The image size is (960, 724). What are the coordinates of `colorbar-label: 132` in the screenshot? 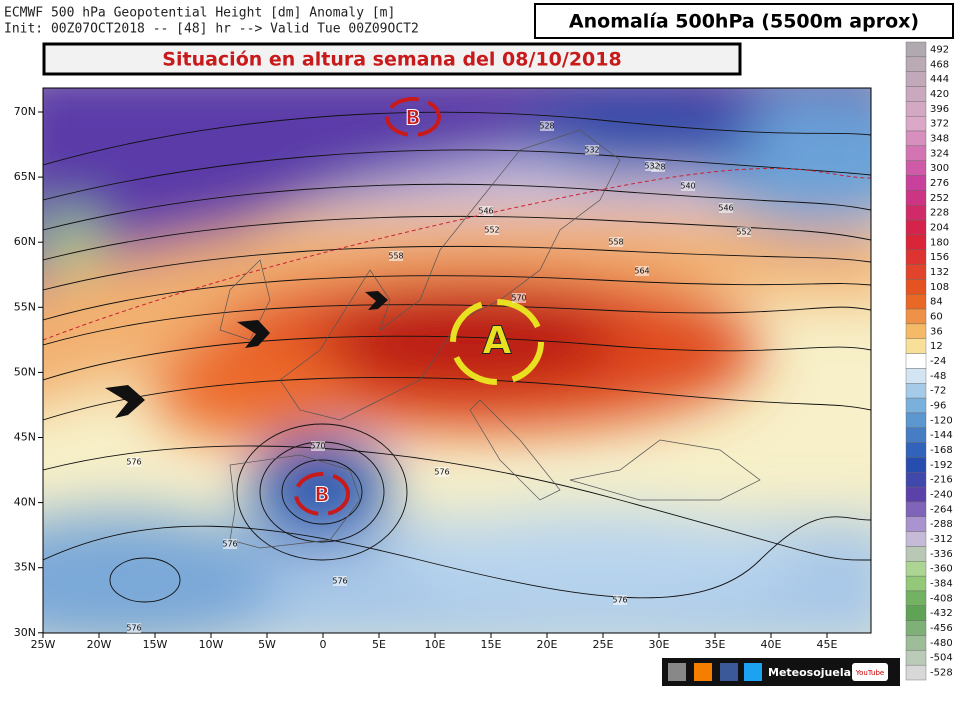 It's located at (939, 272).